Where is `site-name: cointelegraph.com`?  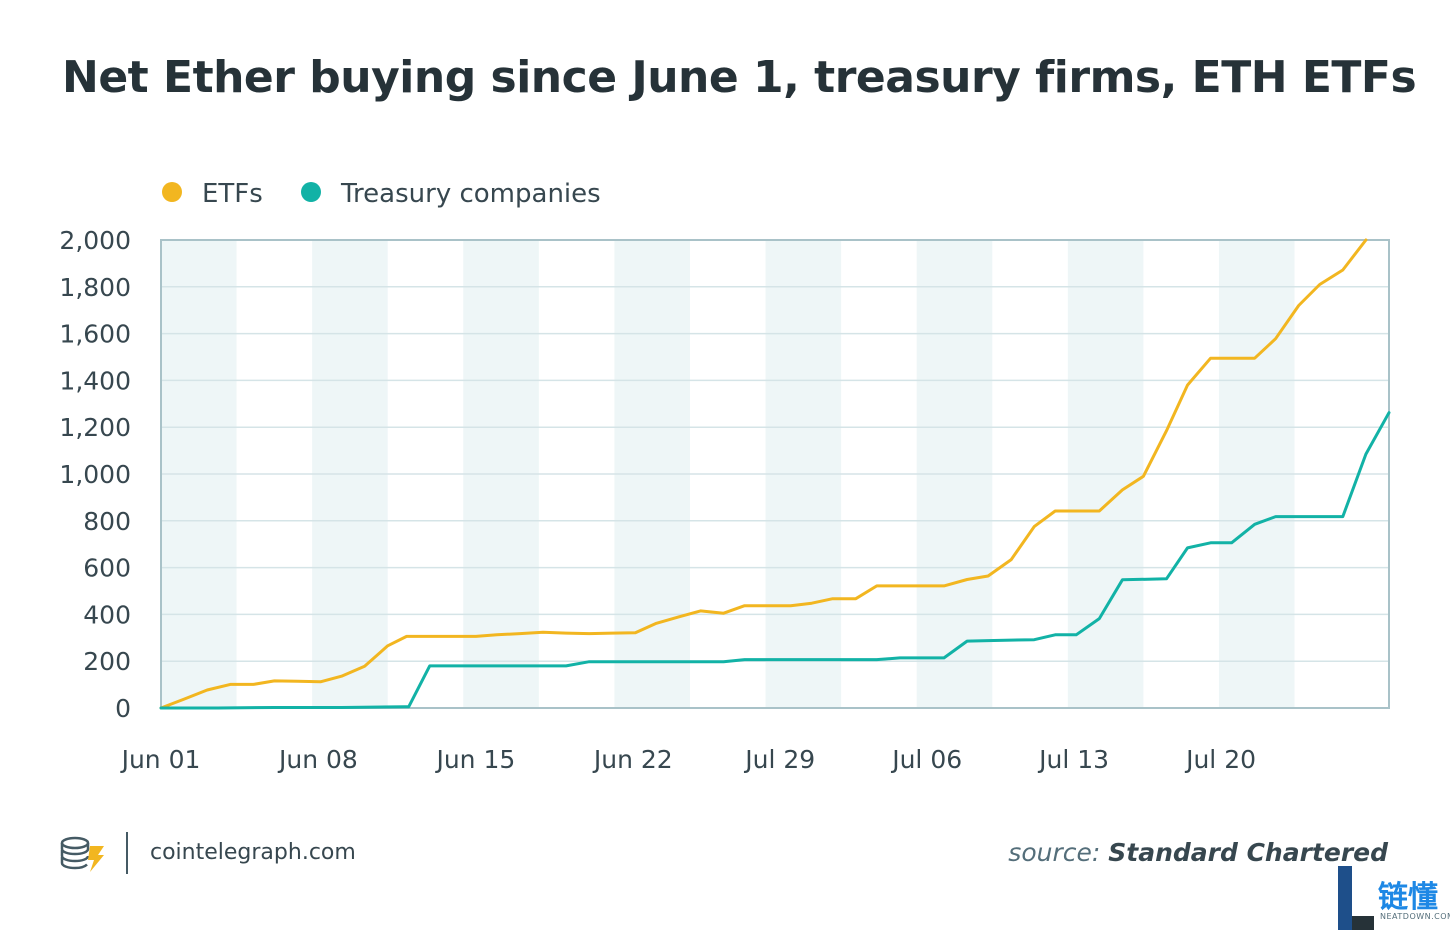
site-name: cointelegraph.com is located at coordinates (253, 852).